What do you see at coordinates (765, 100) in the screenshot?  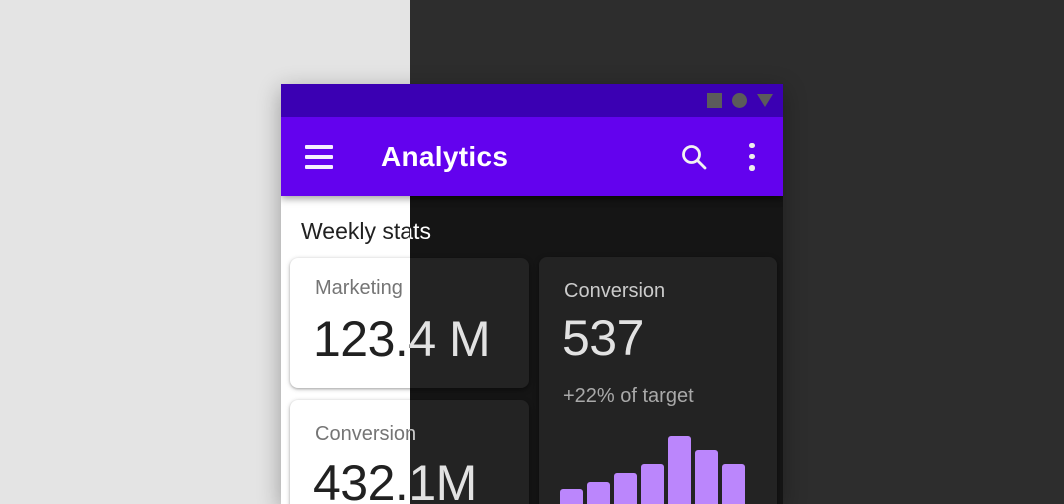 I see `triangle-down-status-icon` at bounding box center [765, 100].